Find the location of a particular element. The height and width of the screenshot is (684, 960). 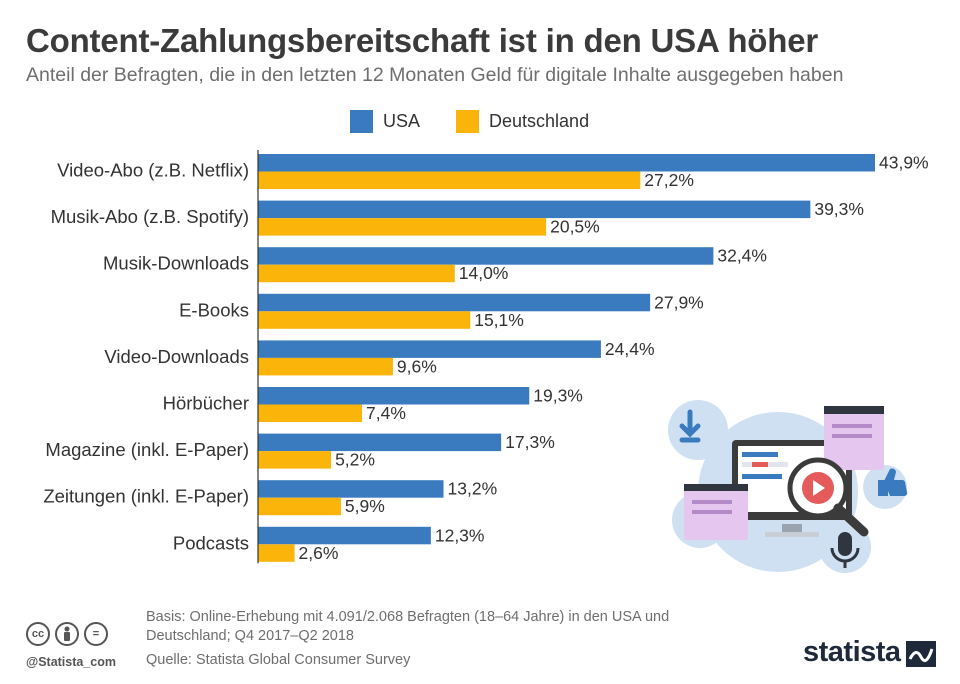

legend-swatch-de is located at coordinates (468, 121).